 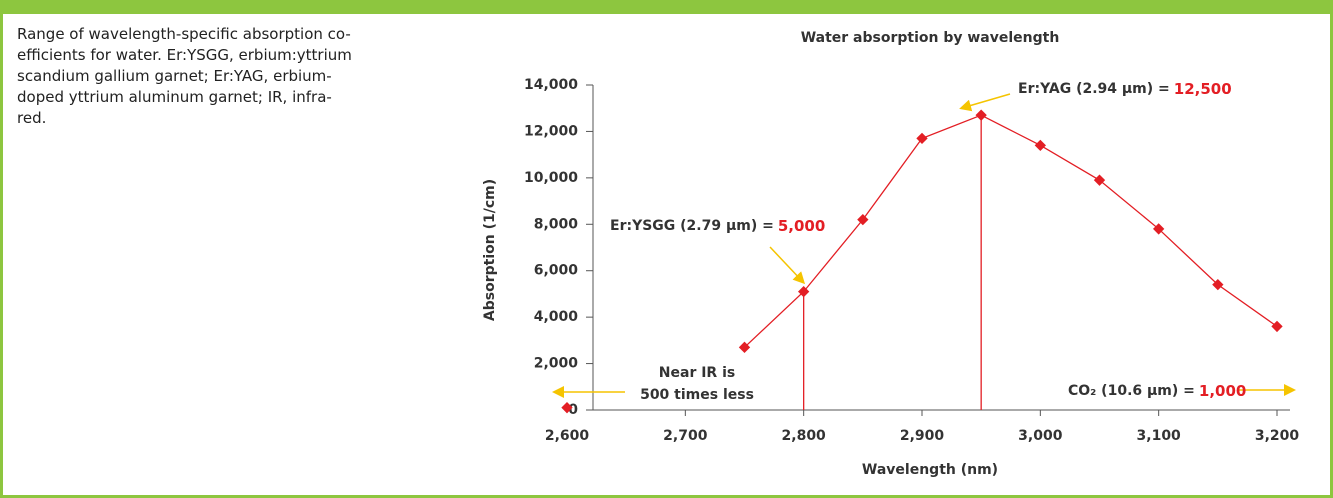 I want to click on caption-line: red., so click(x=32, y=118).